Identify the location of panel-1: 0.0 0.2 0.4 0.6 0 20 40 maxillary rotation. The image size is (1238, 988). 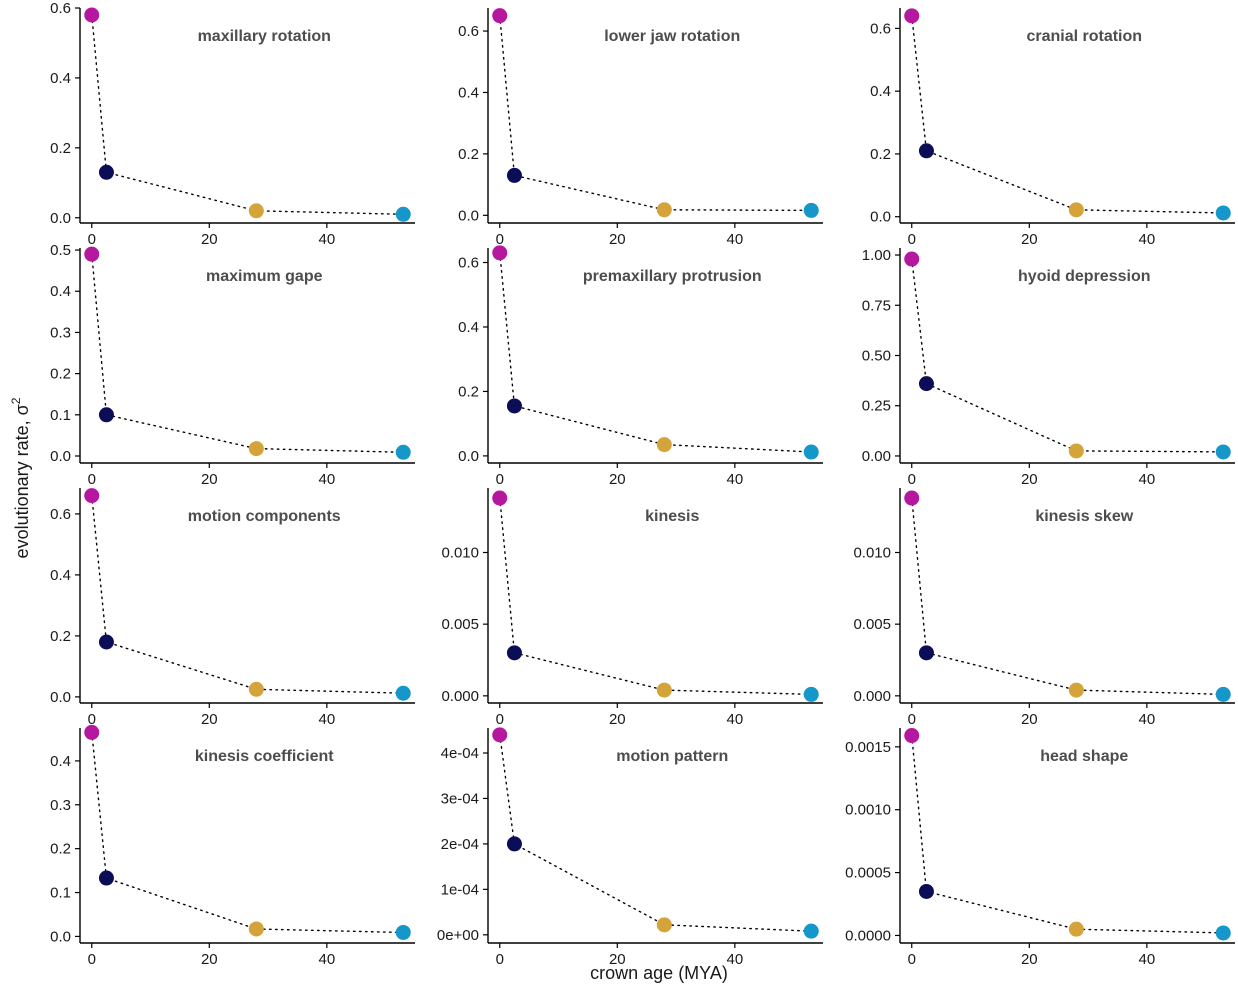
(232, 124).